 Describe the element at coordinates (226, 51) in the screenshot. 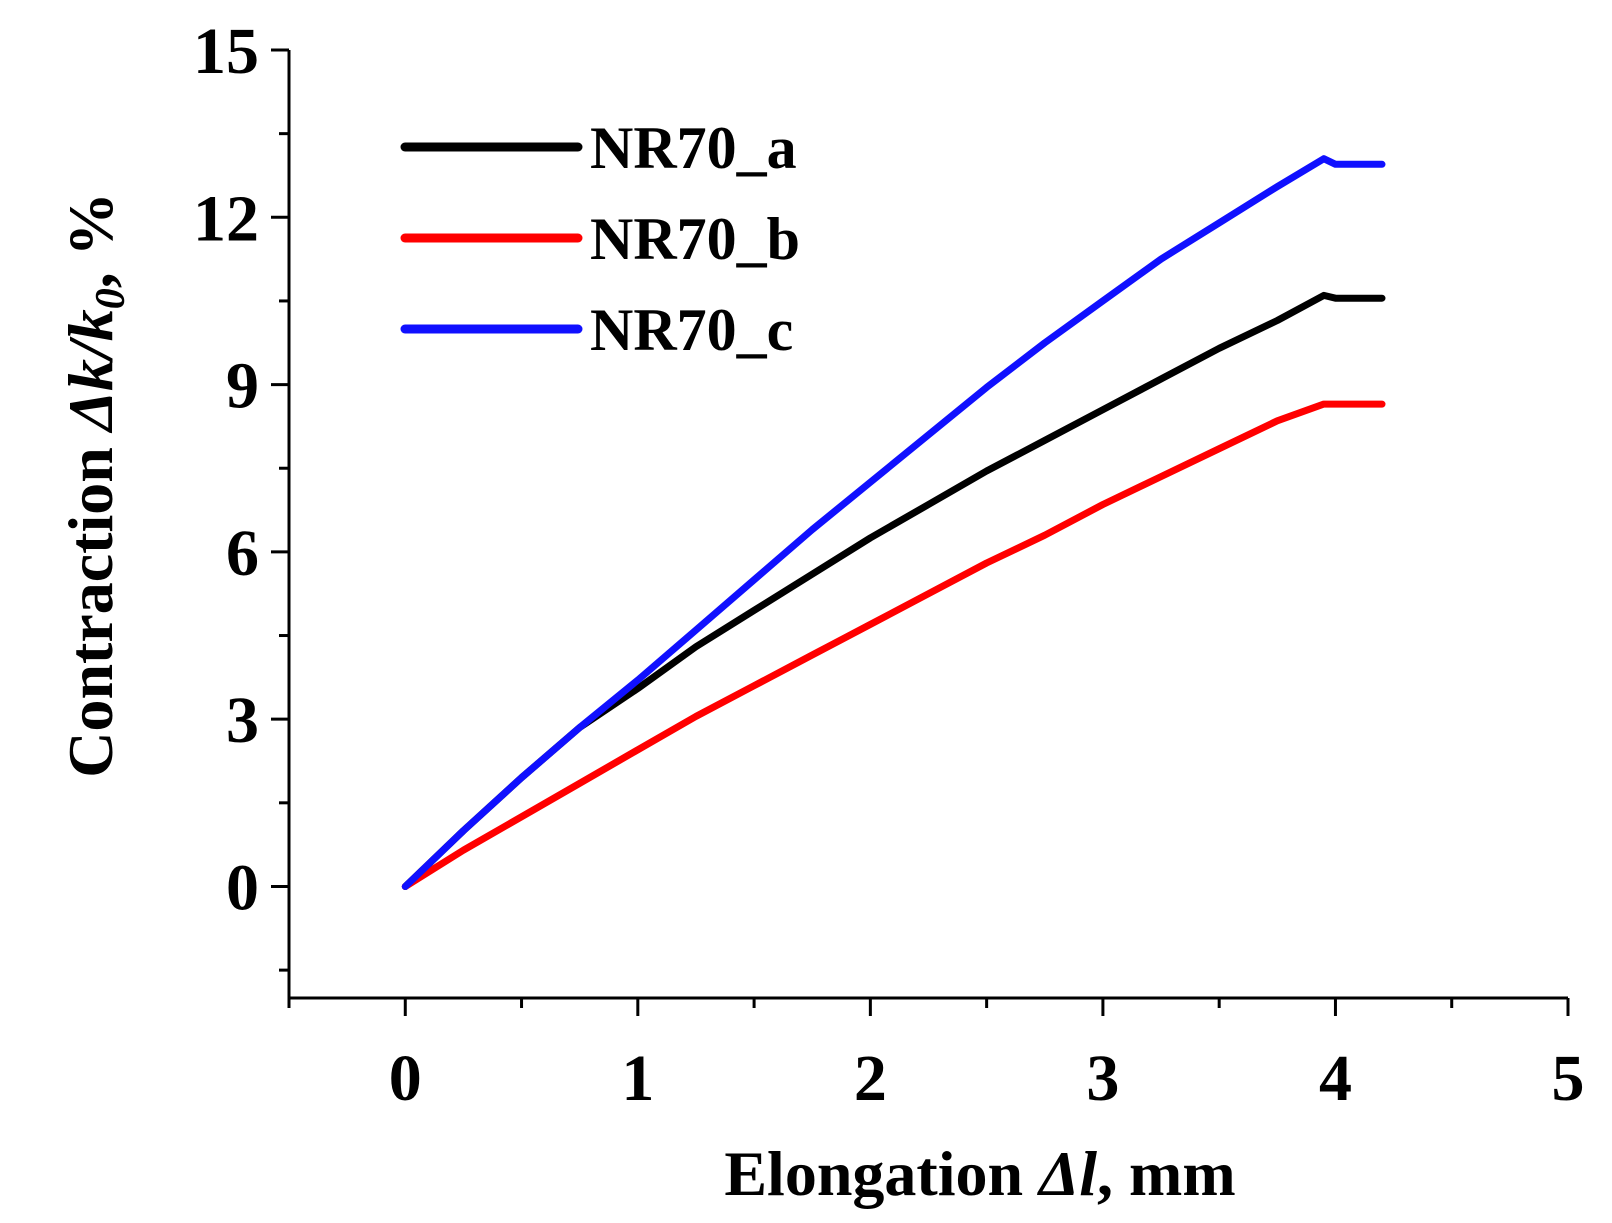

I see `y-tick-label: 15` at that location.